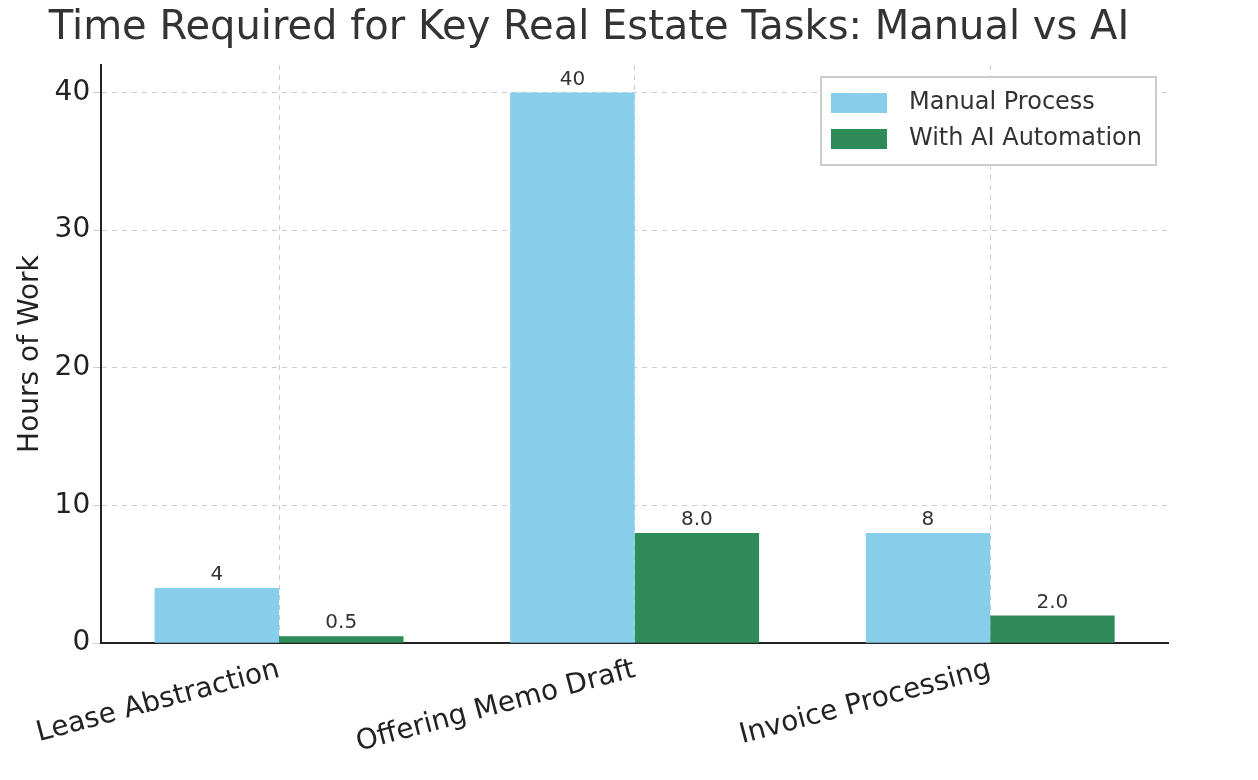 The width and height of the screenshot is (1258, 780). What do you see at coordinates (341, 621) in the screenshot?
I see `data-label: 0.5` at bounding box center [341, 621].